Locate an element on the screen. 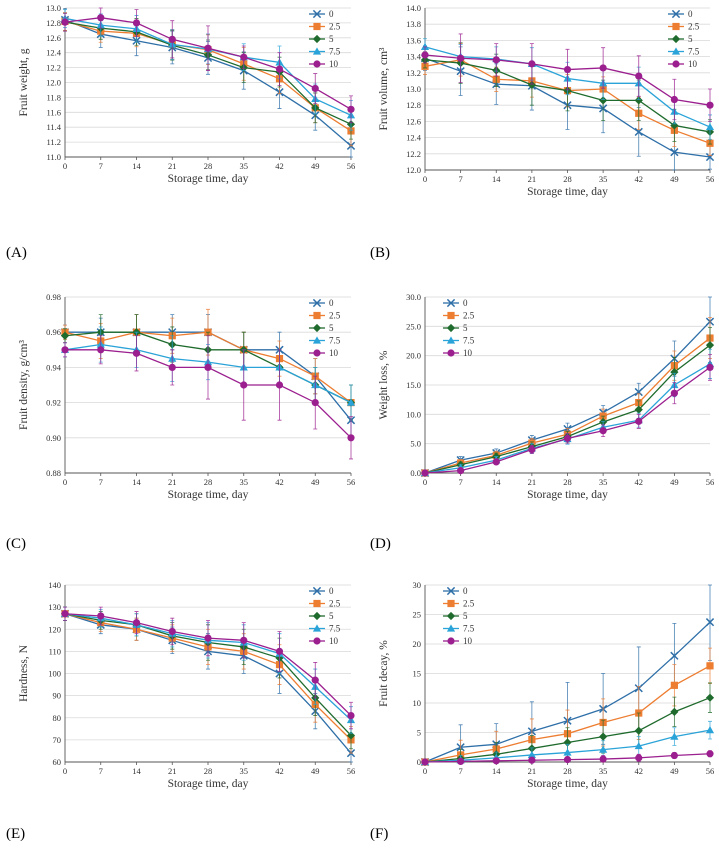  y-tick-label: 5.0 is located at coordinates (415, 444).